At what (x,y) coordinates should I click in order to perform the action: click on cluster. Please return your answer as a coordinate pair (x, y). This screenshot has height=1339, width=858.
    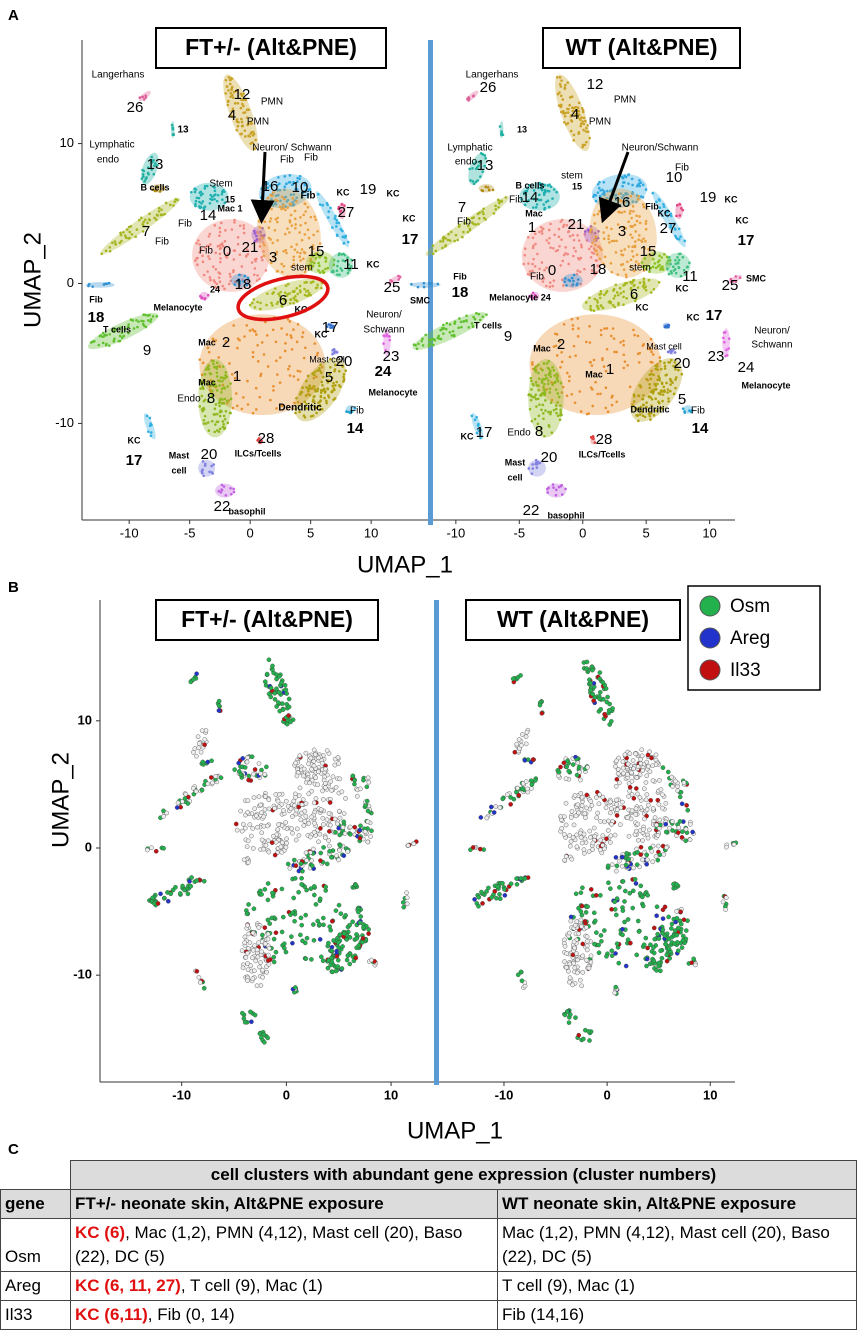
    Looking at the image, I should click on (262, 365).